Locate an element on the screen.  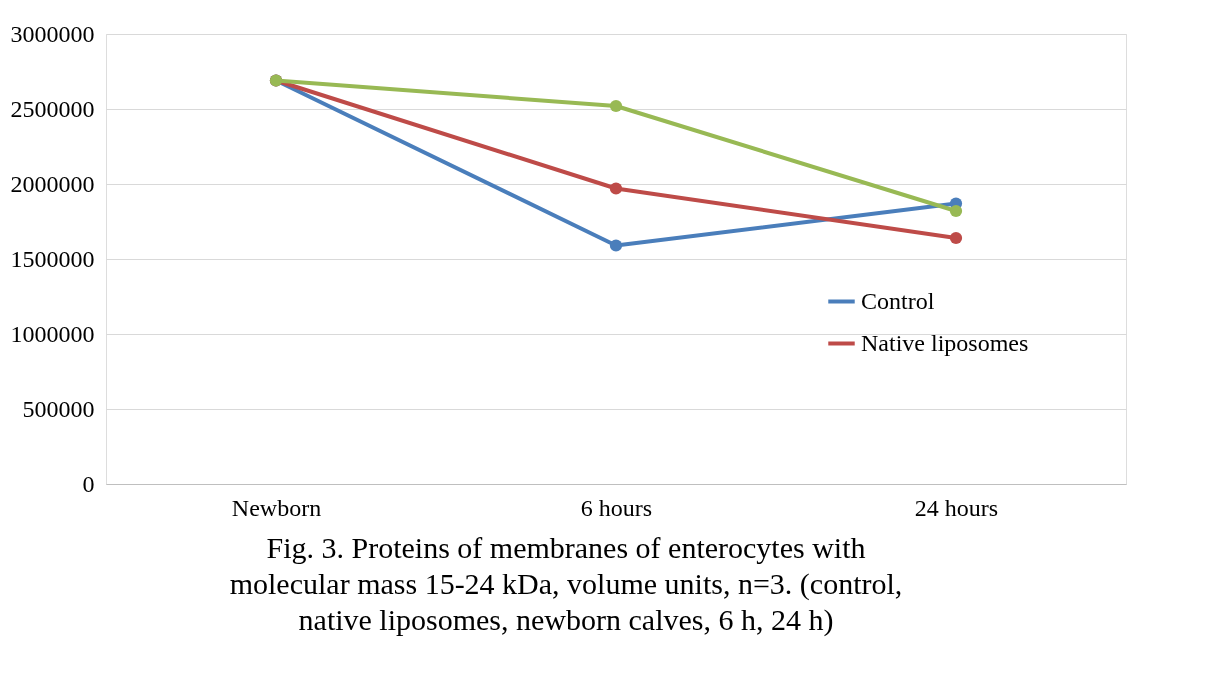
legend-label: Control is located at coordinates (898, 300).